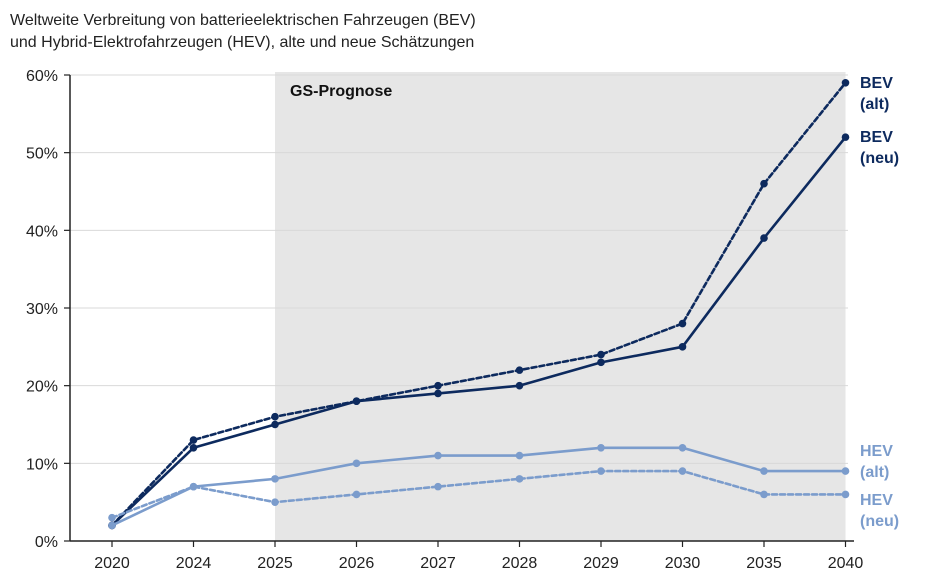  I want to click on x-tick-label: 2026, so click(357, 563).